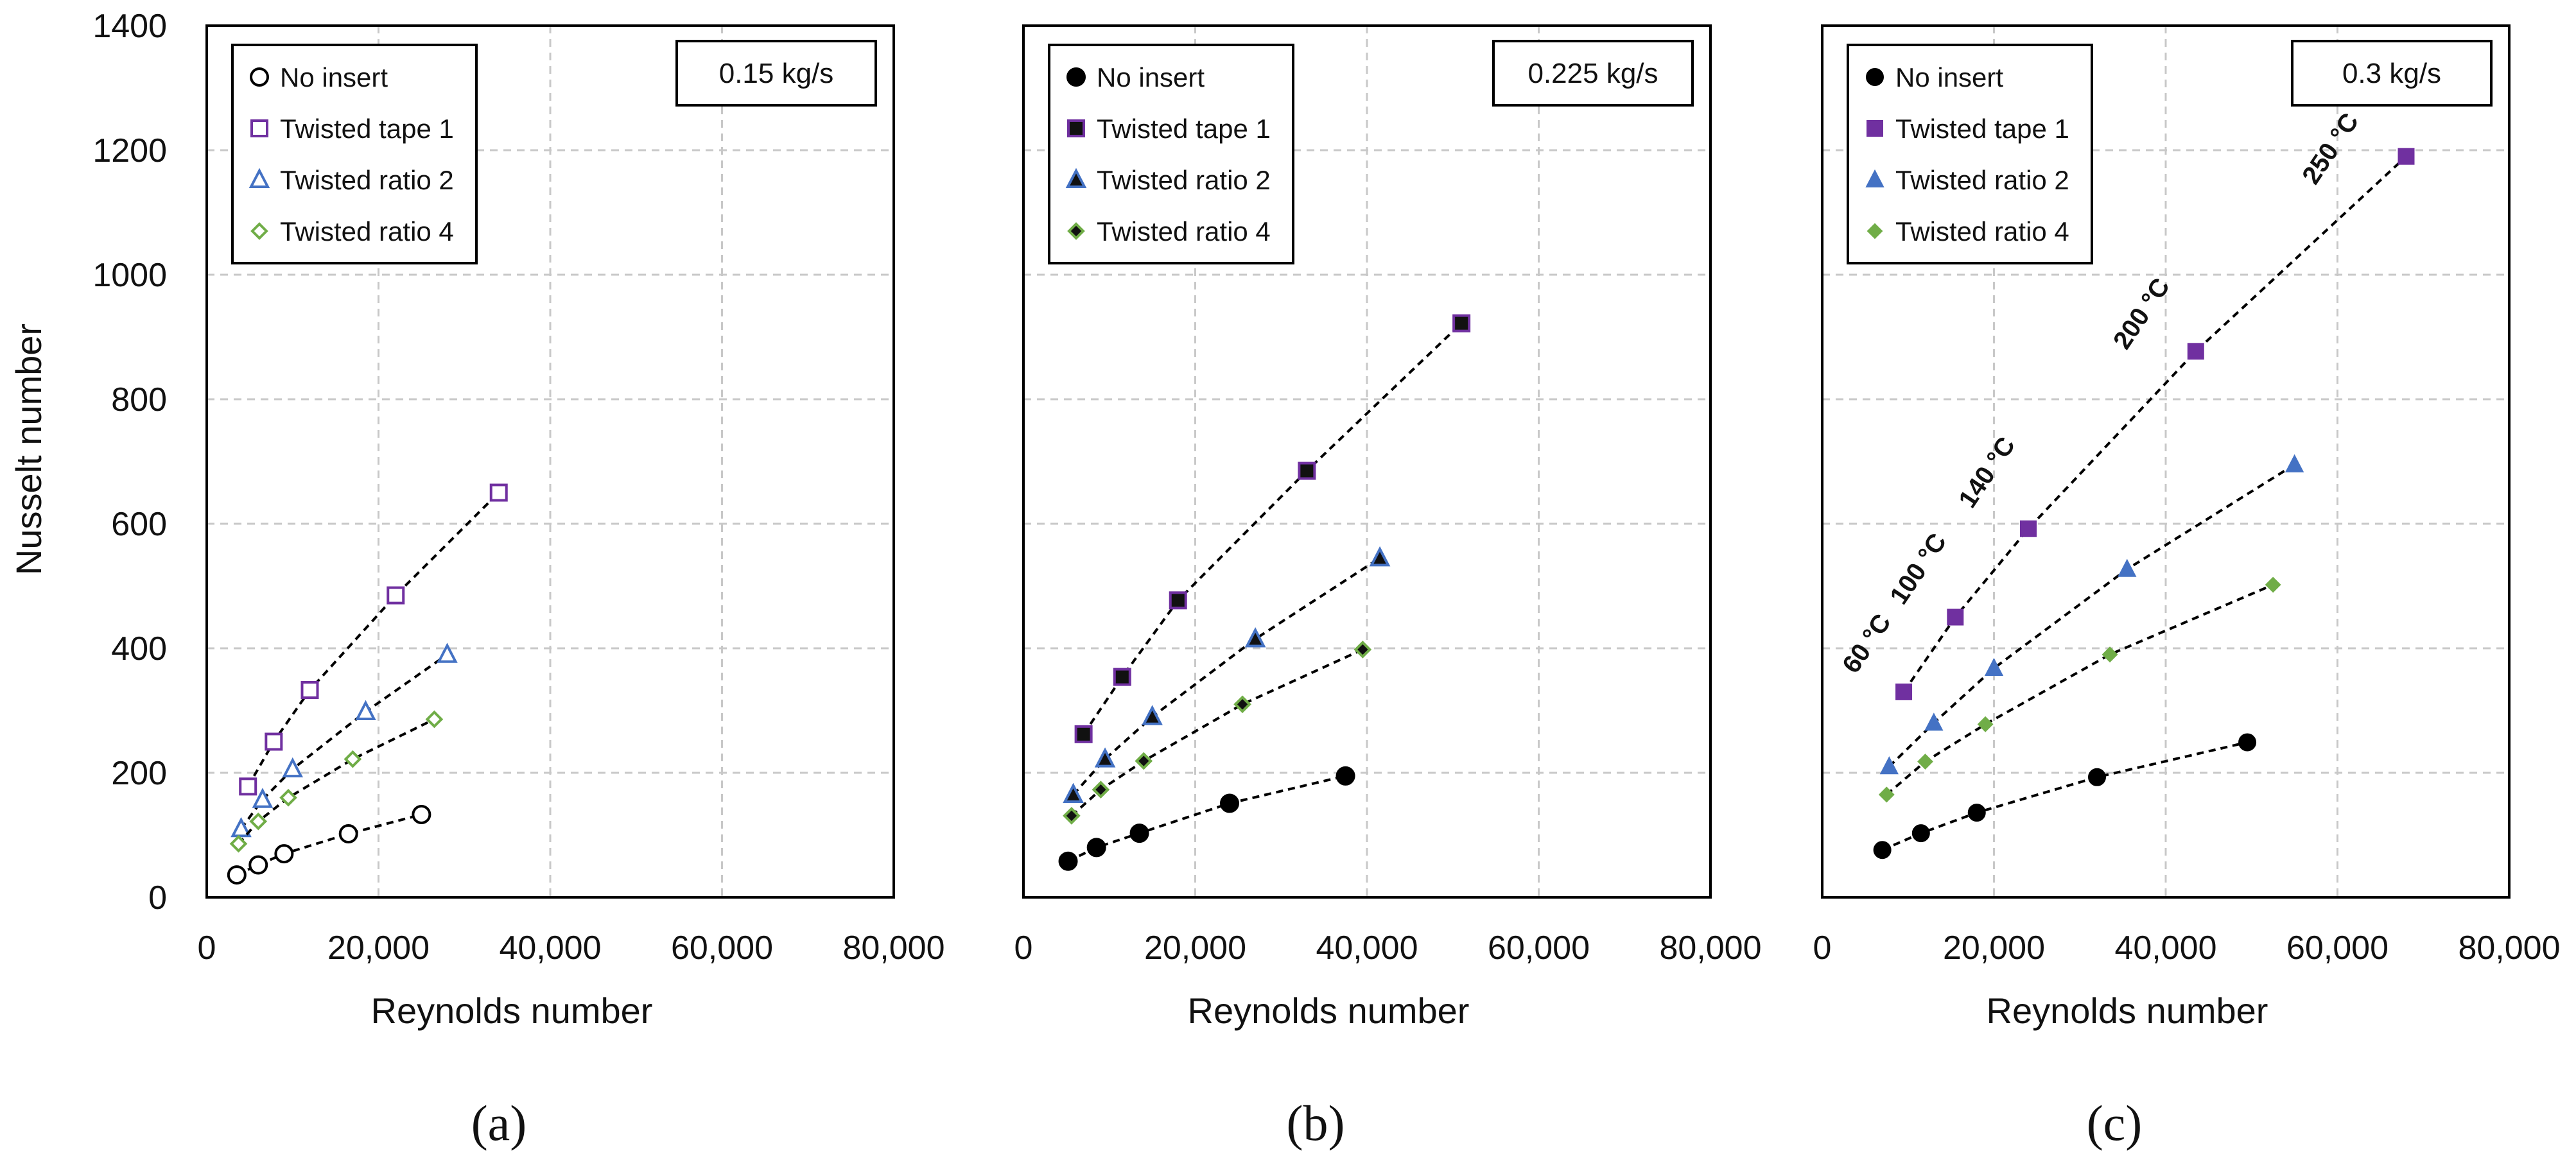 This screenshot has height=1156, width=2576. I want to click on y-tick-label: 200, so click(139, 773).